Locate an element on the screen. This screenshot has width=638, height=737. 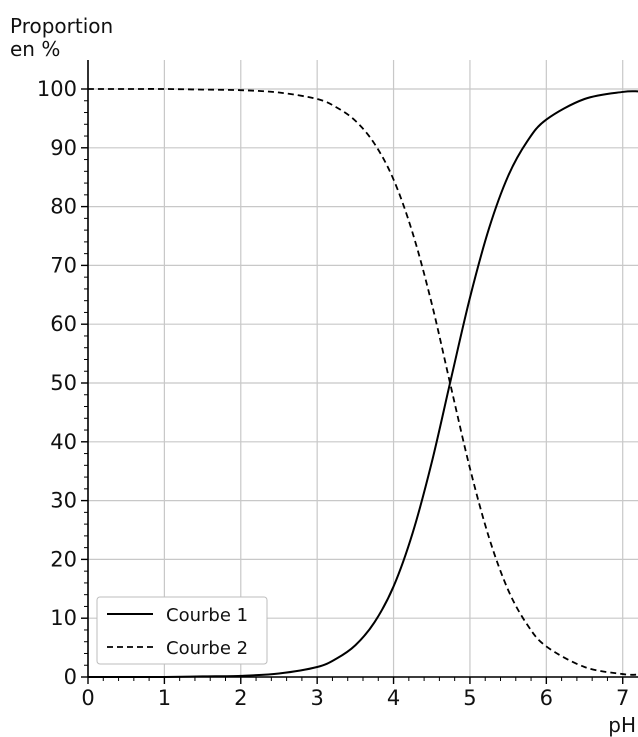
y-tick-label: 40 is located at coordinates (63, 442).